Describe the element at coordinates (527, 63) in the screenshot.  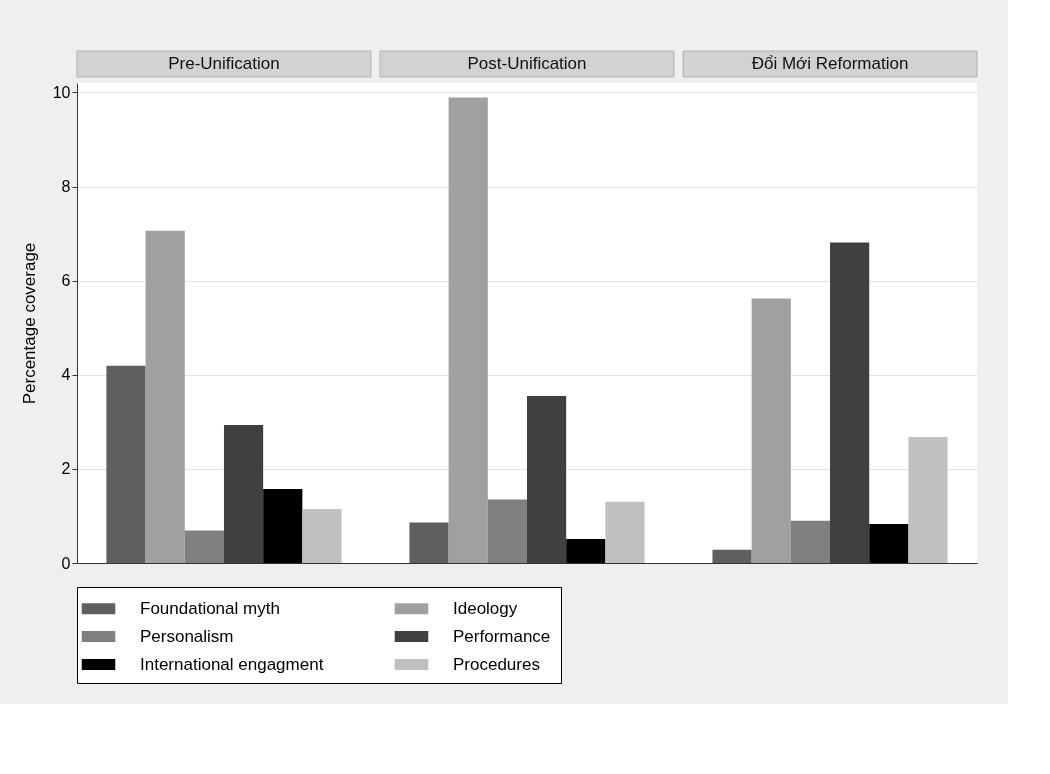
I see `x-tick-label: Post-Unification` at that location.